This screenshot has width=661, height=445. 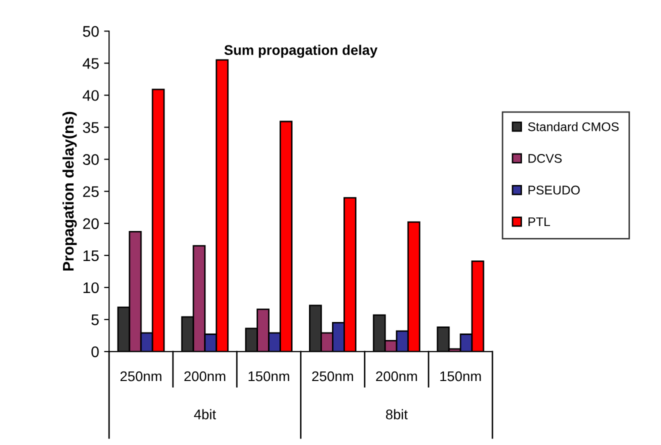 I want to click on y-tick-label: 35, so click(x=90, y=127).